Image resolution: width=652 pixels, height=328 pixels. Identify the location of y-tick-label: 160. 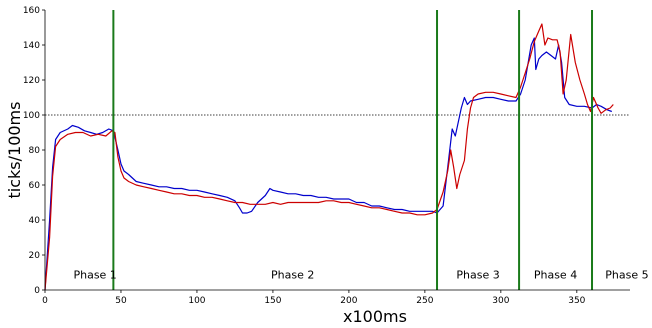
(31, 11).